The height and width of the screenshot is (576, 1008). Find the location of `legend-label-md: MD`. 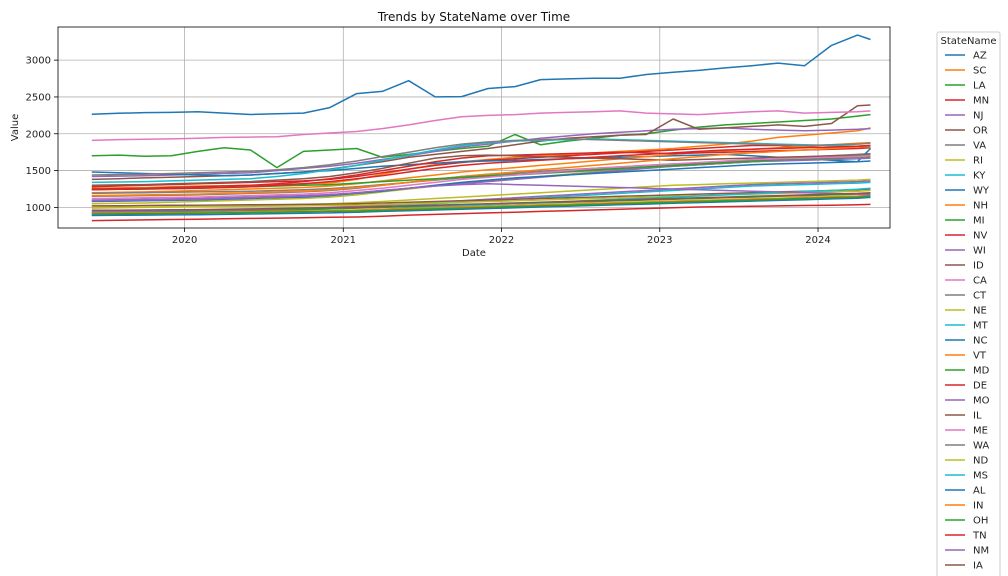

legend-label-md: MD is located at coordinates (981, 371).